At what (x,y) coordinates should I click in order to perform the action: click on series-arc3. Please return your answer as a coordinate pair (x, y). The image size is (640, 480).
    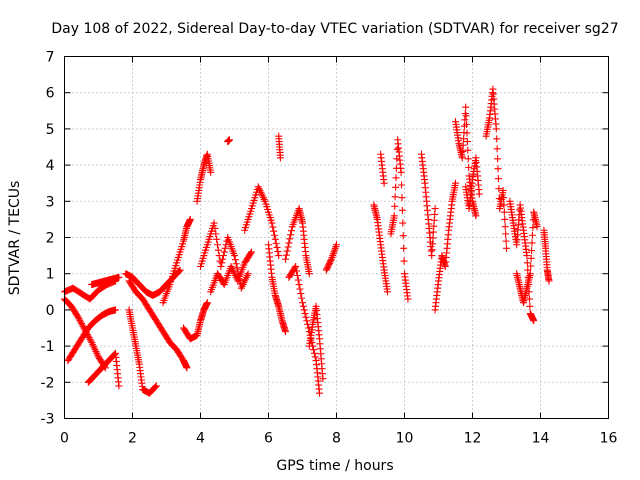
    Looking at the image, I should click on (91, 335).